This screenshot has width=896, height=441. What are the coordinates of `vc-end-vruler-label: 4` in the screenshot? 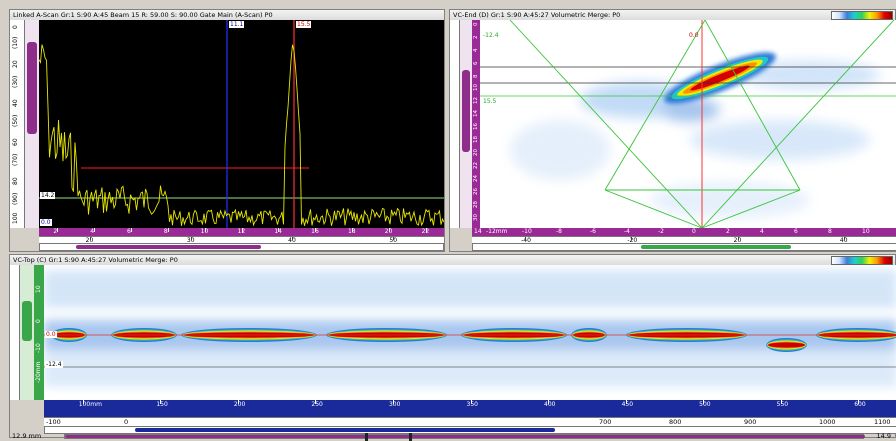 It's located at (476, 50).